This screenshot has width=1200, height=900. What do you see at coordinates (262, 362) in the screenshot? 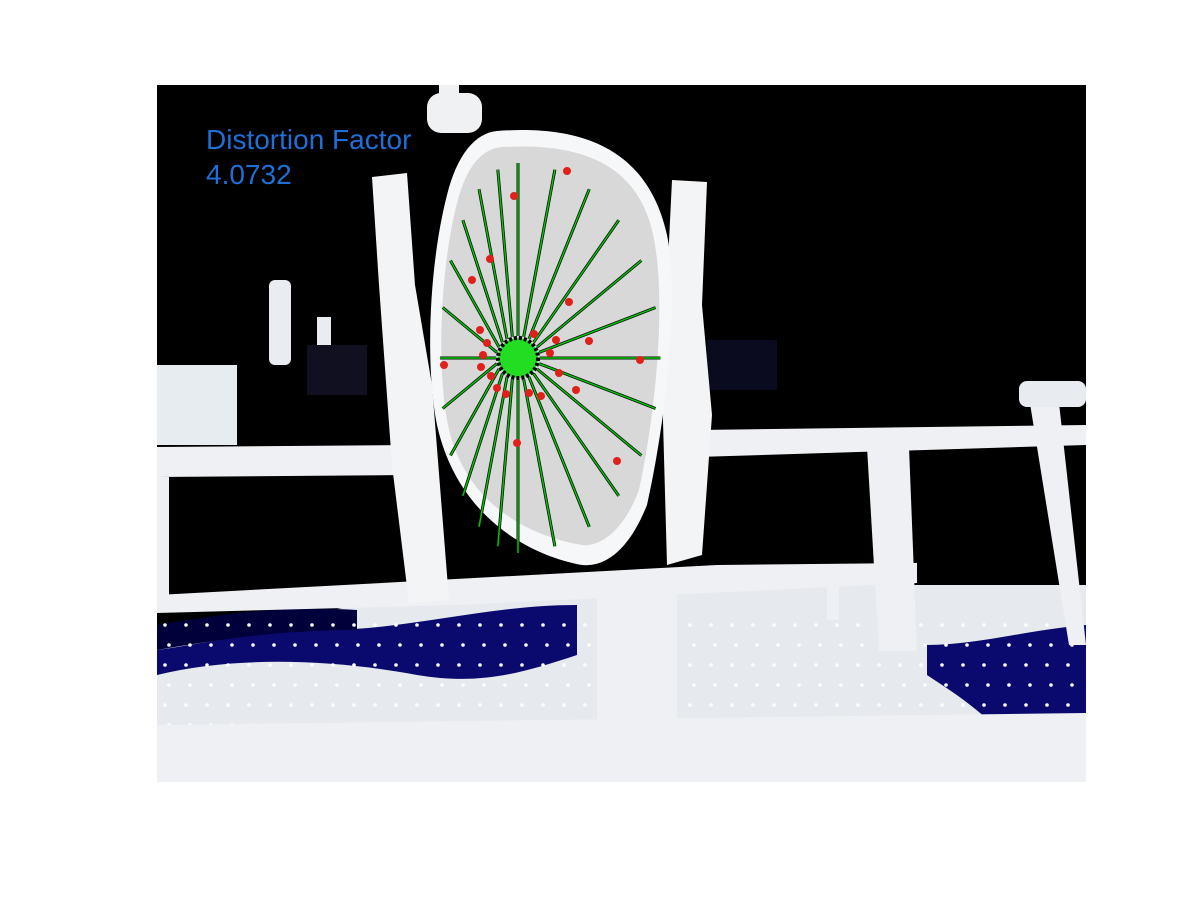
I see `left-equipment` at bounding box center [262, 362].